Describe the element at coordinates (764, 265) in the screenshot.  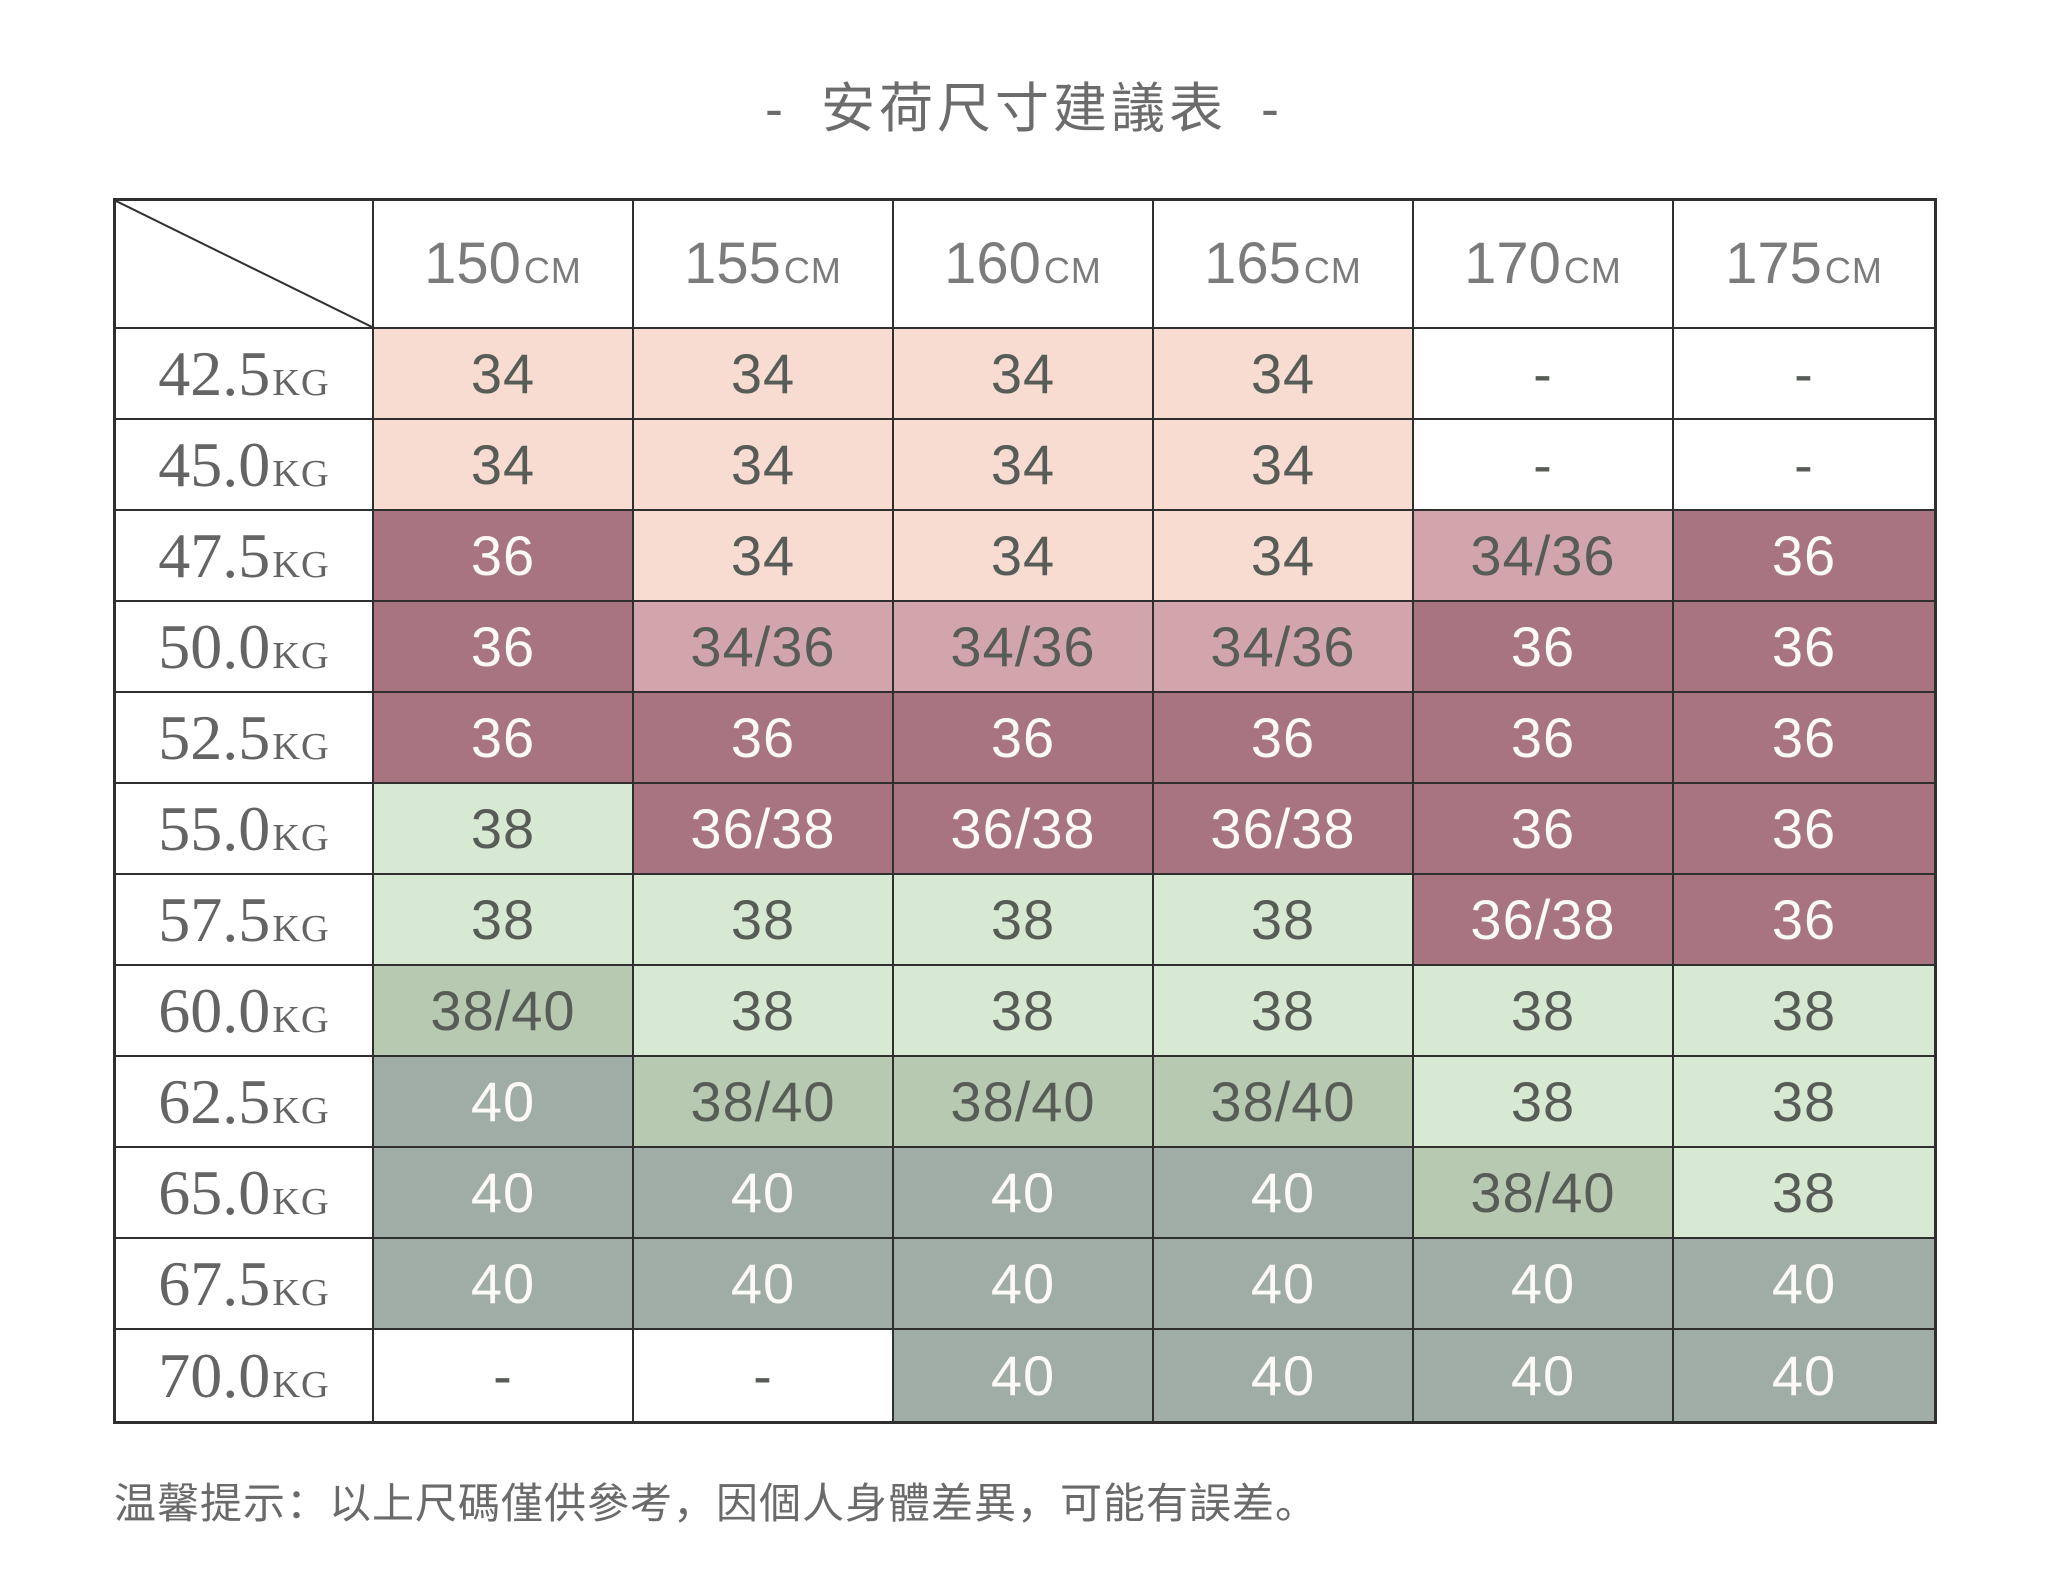
I see `col-header: 155CM` at that location.